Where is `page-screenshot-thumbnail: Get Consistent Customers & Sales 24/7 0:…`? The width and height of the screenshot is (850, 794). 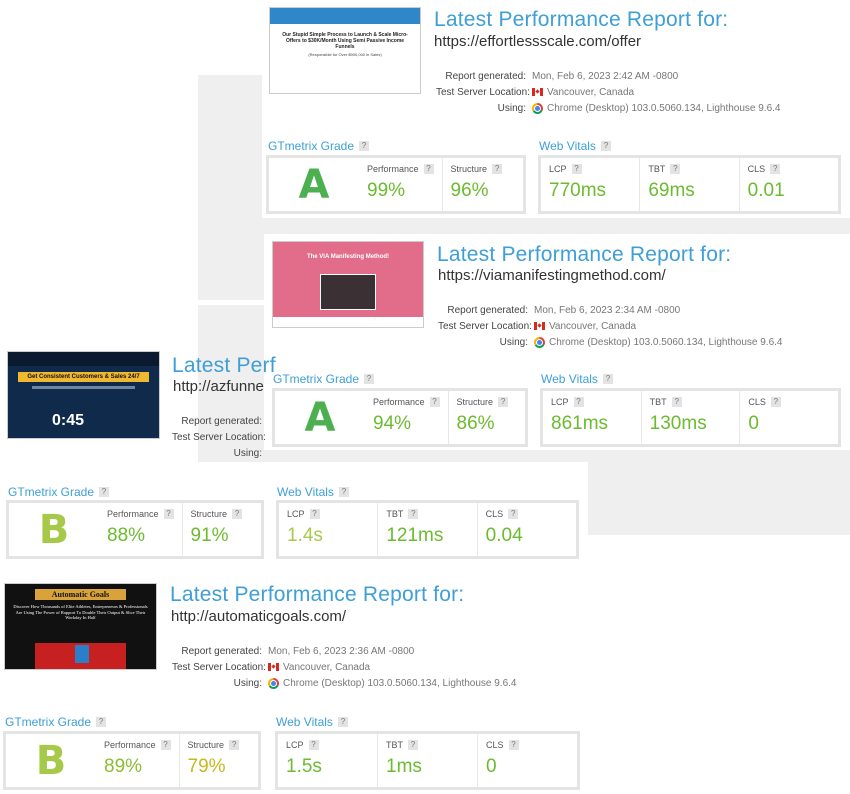
page-screenshot-thumbnail: Get Consistent Customers & Sales 24/7 0:… is located at coordinates (83, 395).